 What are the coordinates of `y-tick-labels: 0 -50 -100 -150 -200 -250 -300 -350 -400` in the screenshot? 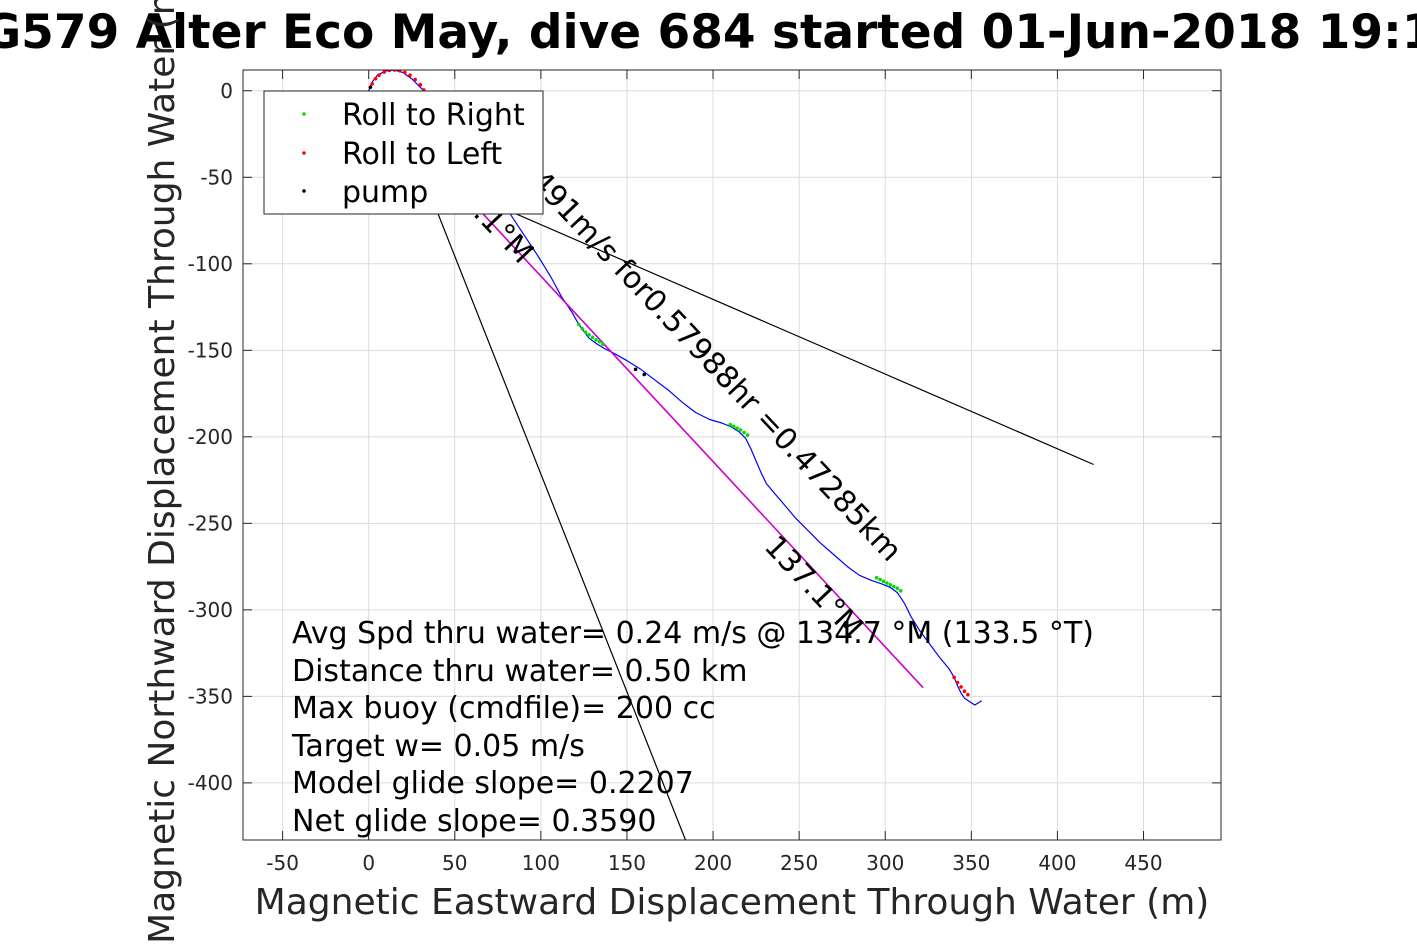 It's located at (210, 437).